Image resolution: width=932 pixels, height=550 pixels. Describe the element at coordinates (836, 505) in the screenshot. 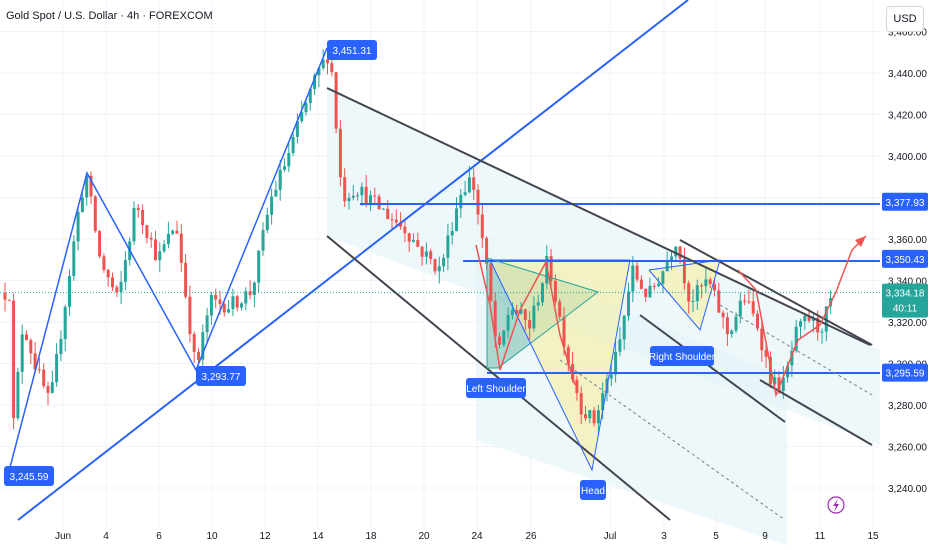

I see `lightning-icon-bolt` at that location.